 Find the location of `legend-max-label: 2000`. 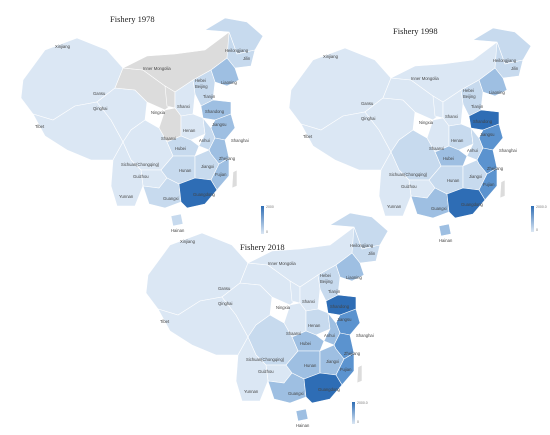

legend-max-label: 2000 is located at coordinates (270, 207).